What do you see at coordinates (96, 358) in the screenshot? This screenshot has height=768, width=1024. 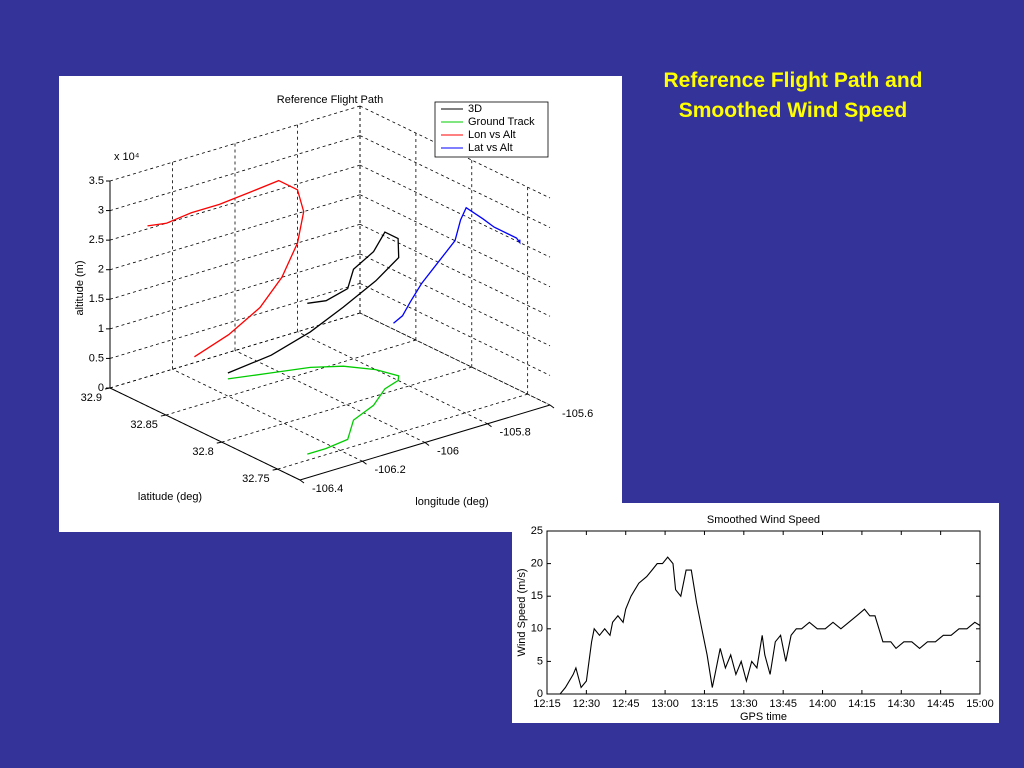 I see `z-tick-label: 0.5` at bounding box center [96, 358].